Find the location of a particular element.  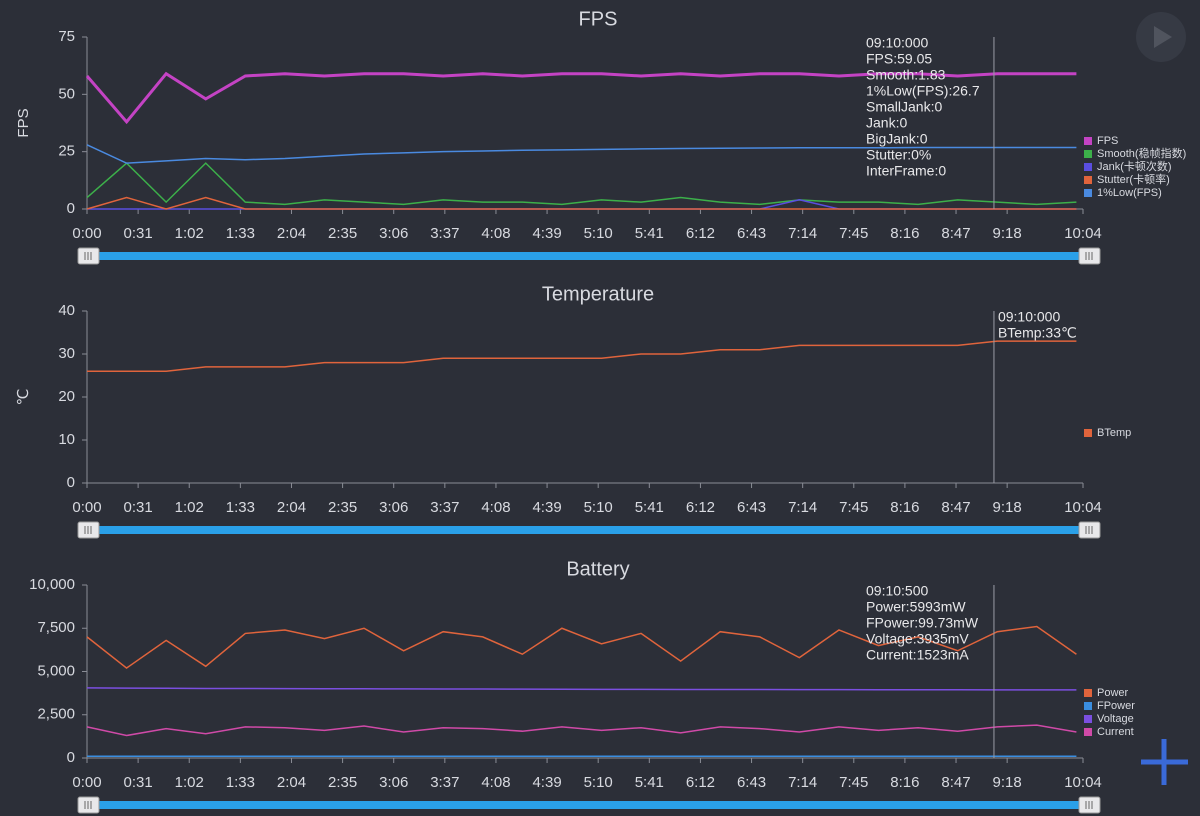

legend-label: FPower is located at coordinates (1116, 706).